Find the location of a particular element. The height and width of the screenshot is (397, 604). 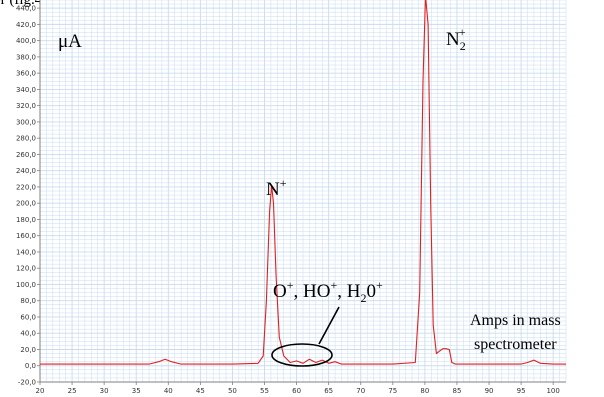

x-tick-label: 30 is located at coordinates (104, 391).